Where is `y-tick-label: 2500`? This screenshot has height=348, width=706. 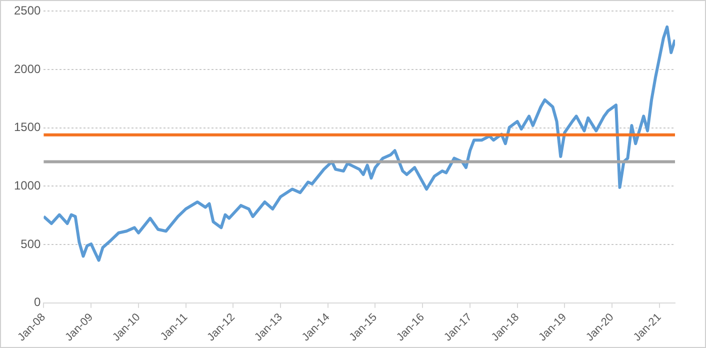
y-tick-label: 2500 is located at coordinates (28, 11).